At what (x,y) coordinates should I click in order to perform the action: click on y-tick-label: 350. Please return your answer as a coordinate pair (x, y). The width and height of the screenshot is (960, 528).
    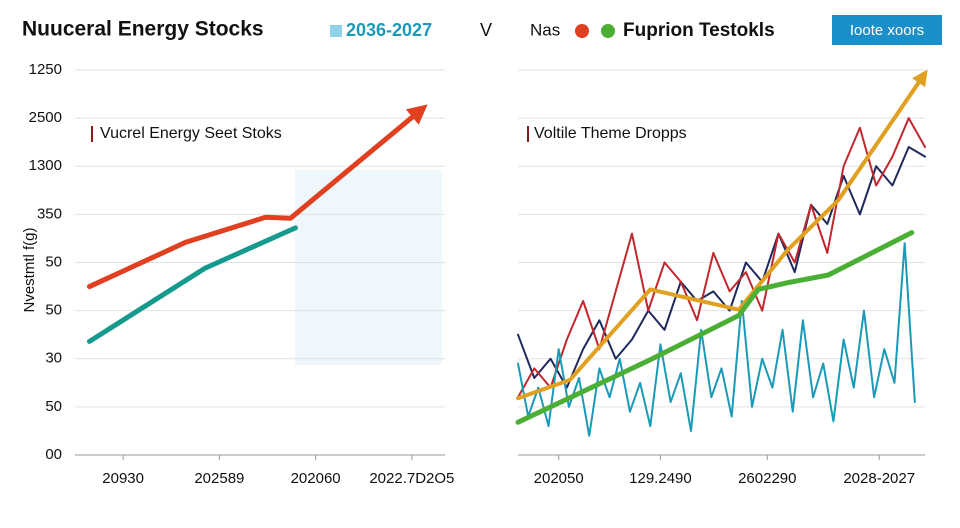
    Looking at the image, I should click on (49, 213).